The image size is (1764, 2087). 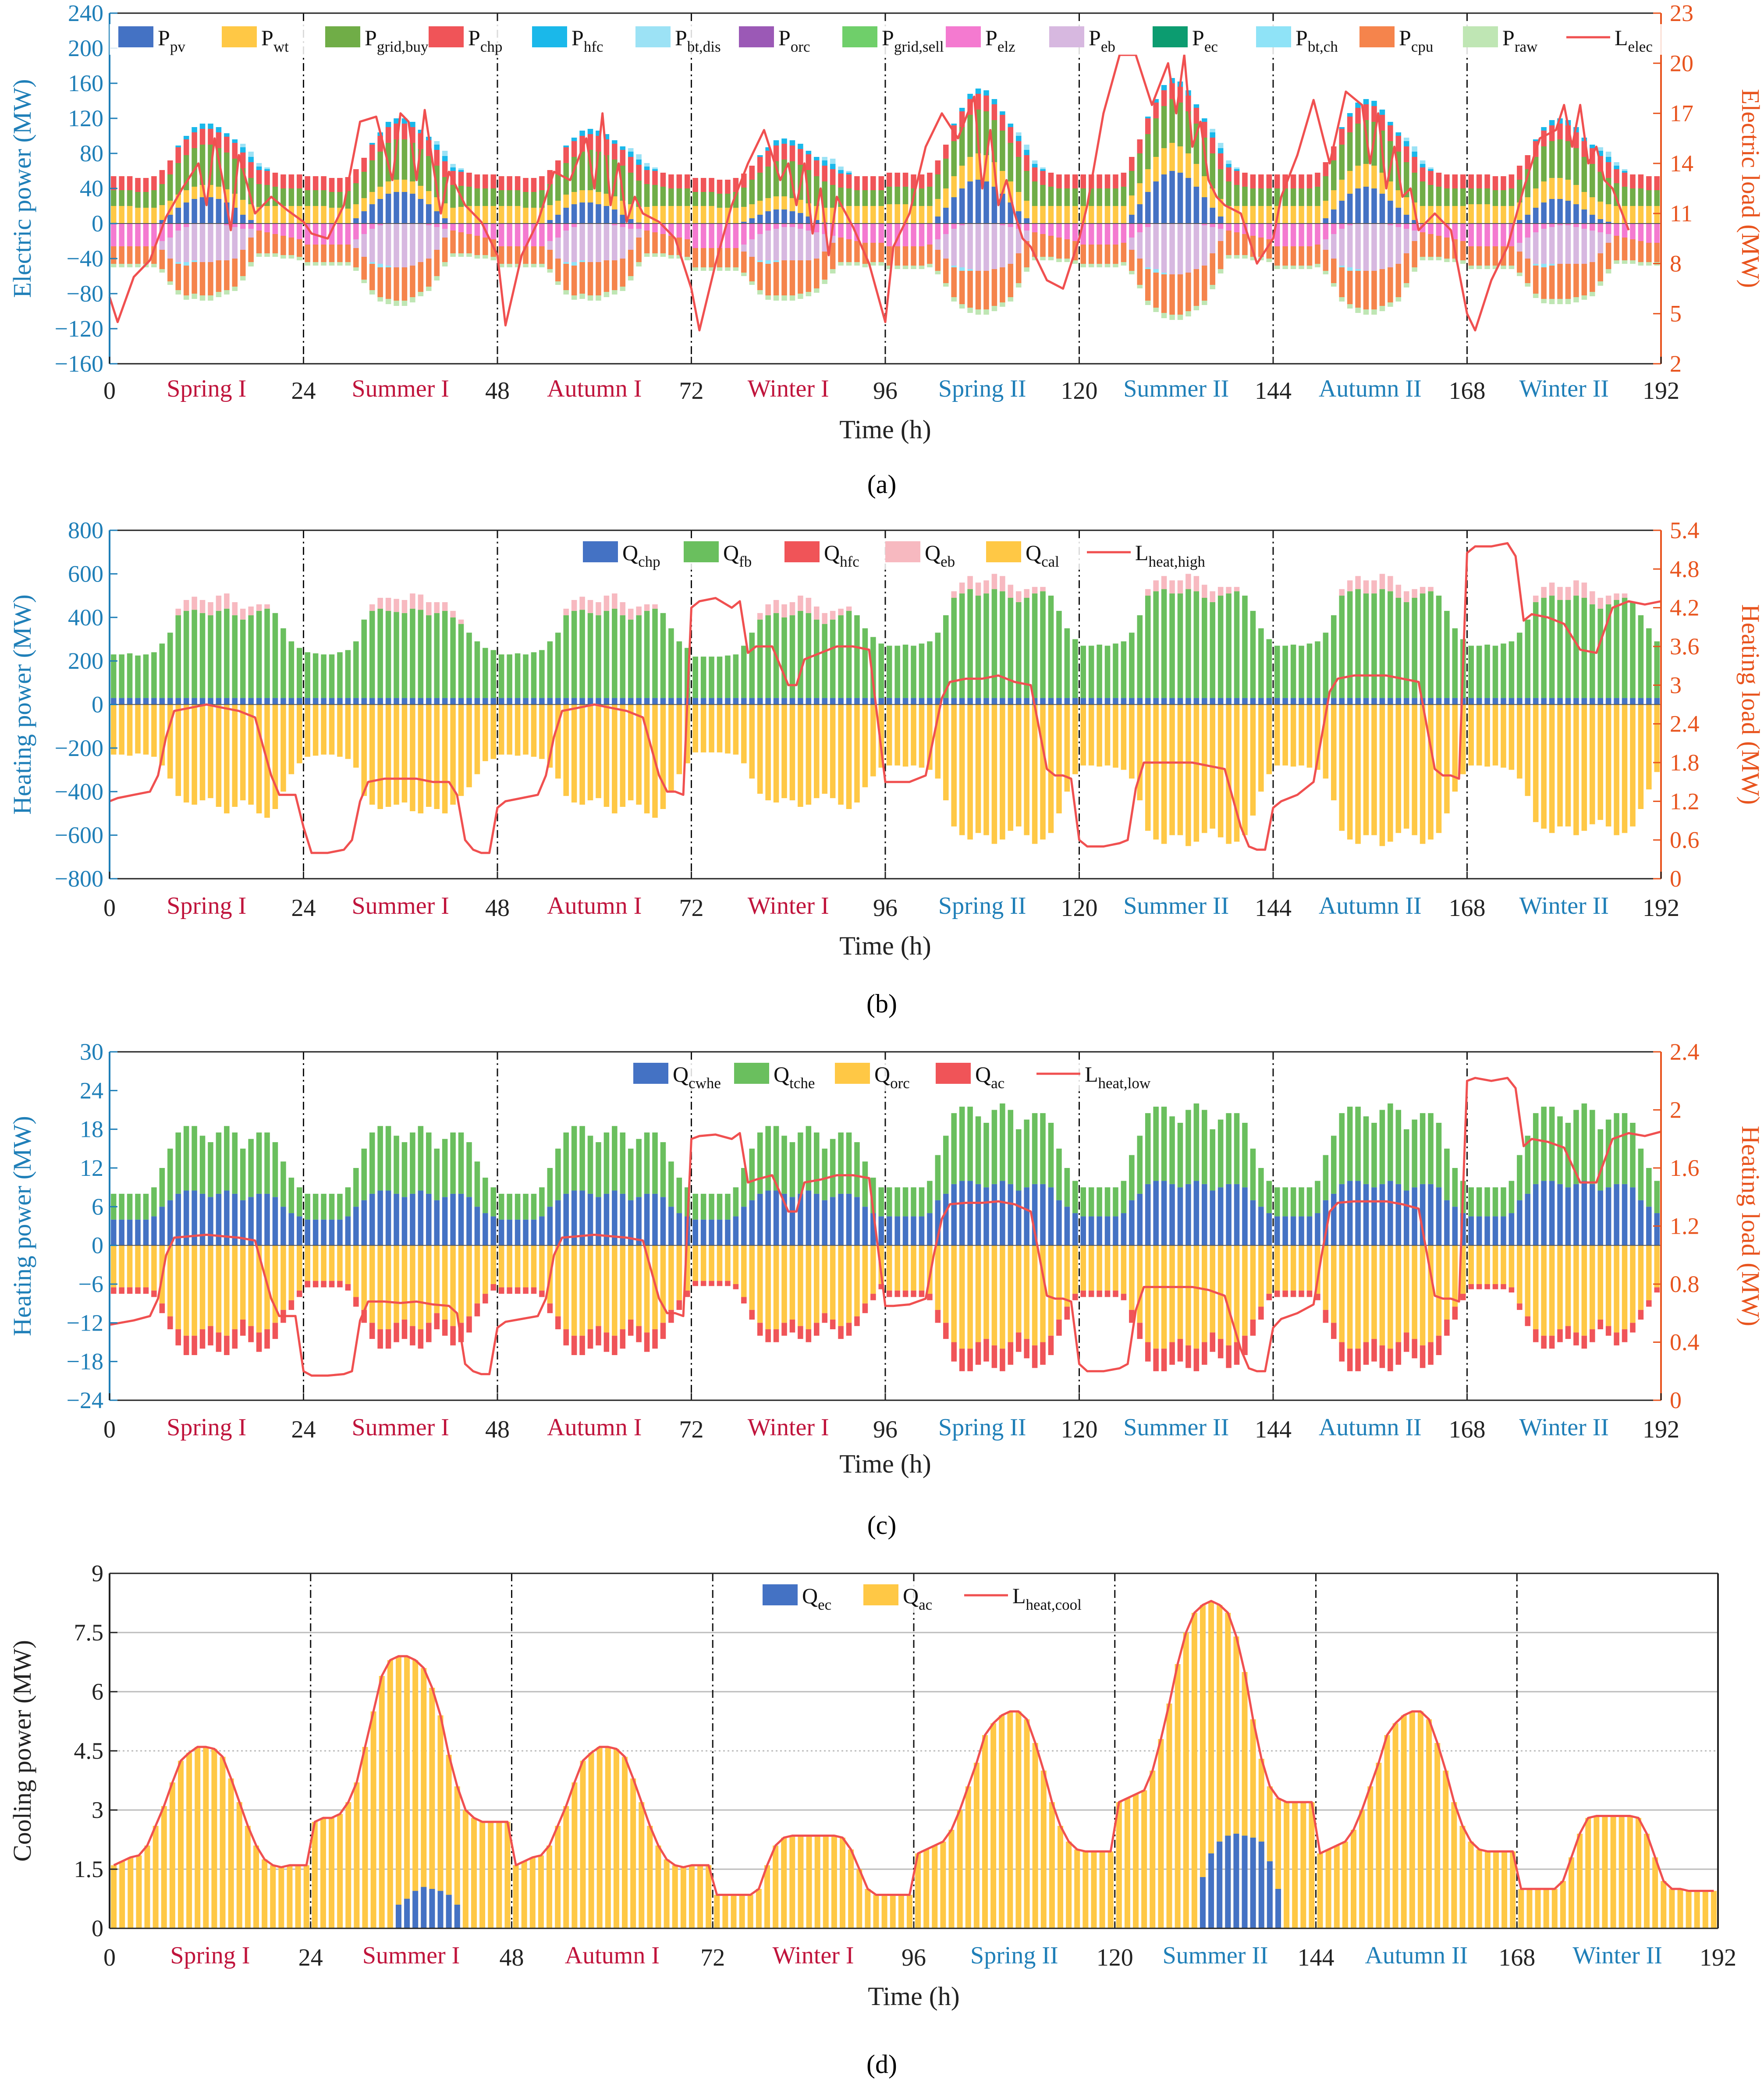 I want to click on legend-label: Lelec, so click(x=1634, y=40).